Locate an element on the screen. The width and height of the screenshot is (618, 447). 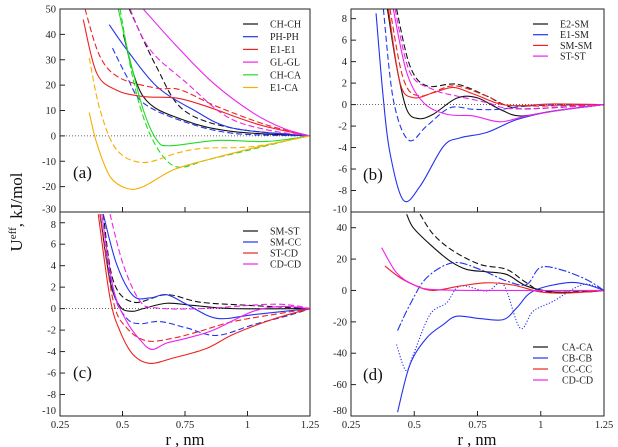
series-cb-cb-dotted is located at coordinates (500, 327).